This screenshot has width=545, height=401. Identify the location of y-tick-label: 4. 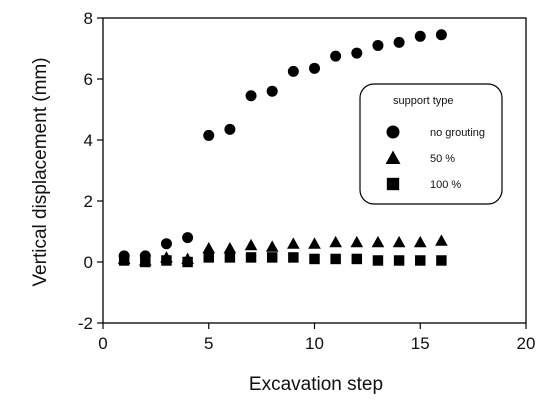
(88, 140).